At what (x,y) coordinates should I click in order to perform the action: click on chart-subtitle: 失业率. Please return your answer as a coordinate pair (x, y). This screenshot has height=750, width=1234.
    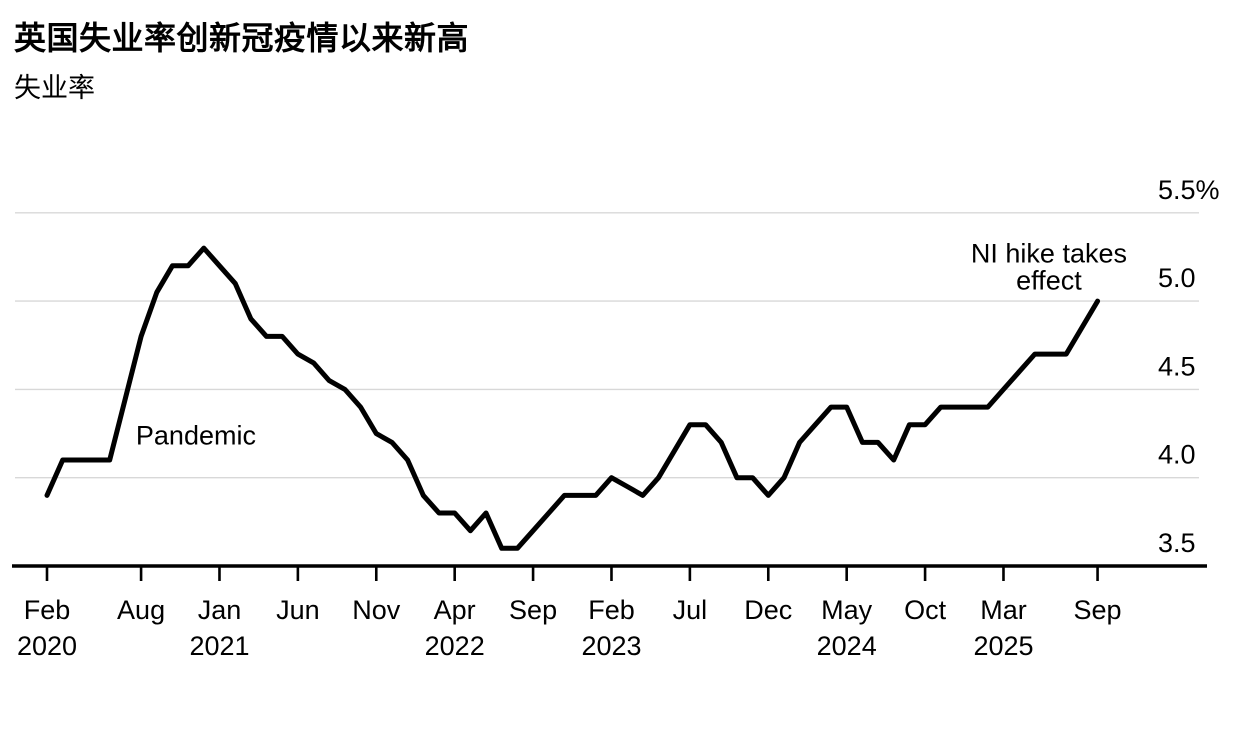
    Looking at the image, I should click on (54, 88).